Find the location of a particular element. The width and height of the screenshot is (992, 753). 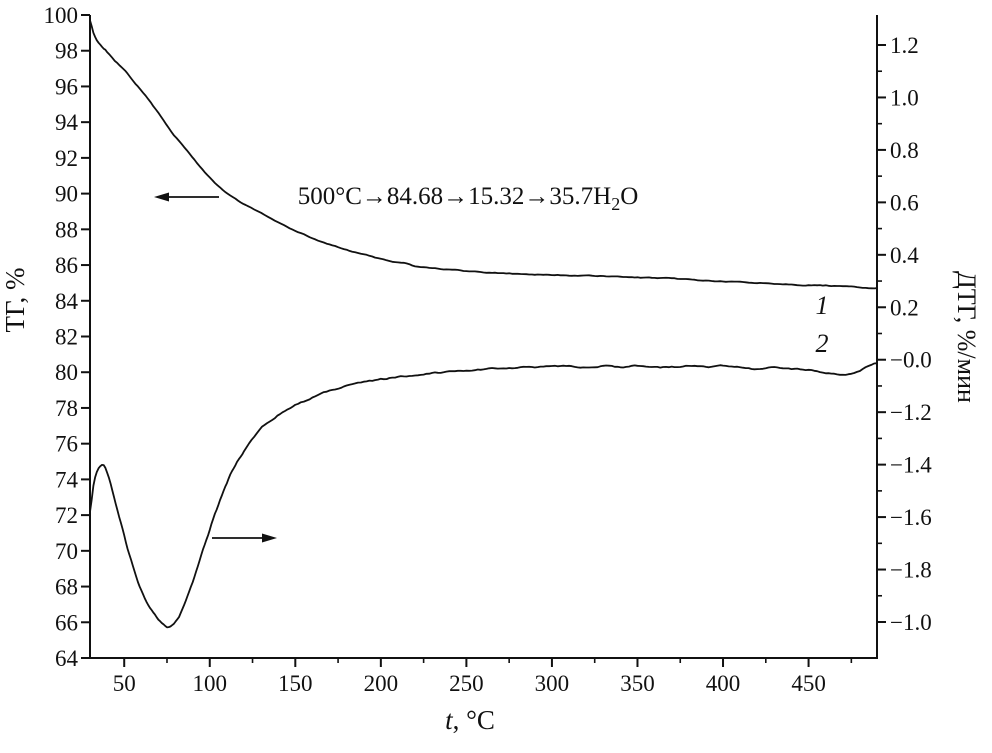

curve-1-label: 1 is located at coordinates (822, 305).